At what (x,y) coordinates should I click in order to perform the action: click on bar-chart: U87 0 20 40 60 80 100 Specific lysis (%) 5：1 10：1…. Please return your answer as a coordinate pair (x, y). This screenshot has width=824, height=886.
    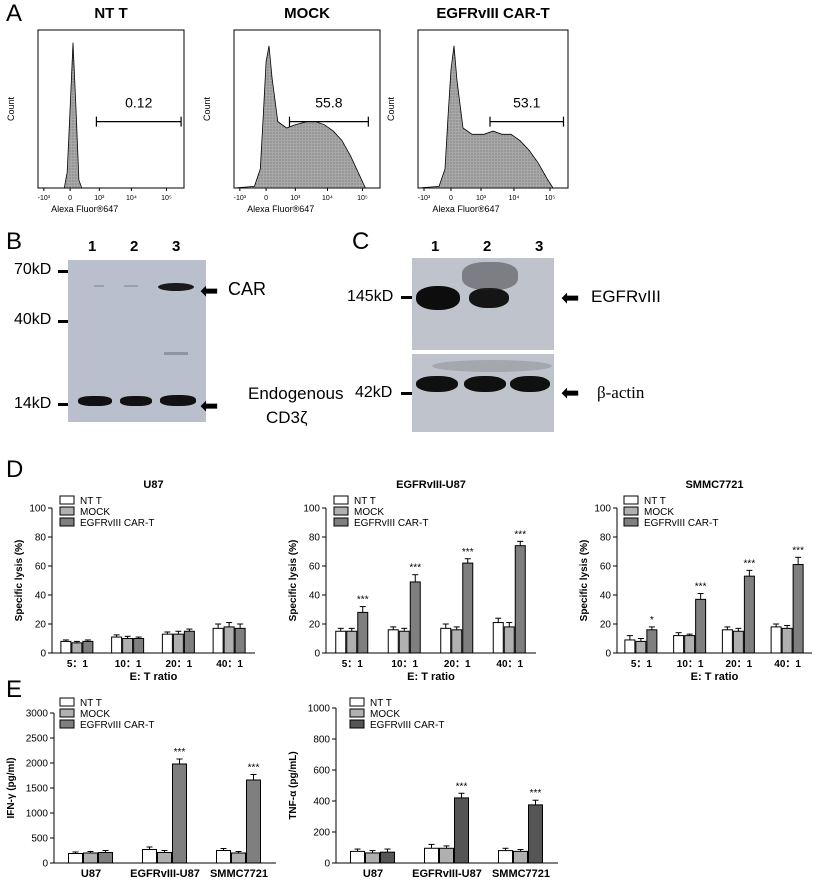
    Looking at the image, I should click on (134, 581).